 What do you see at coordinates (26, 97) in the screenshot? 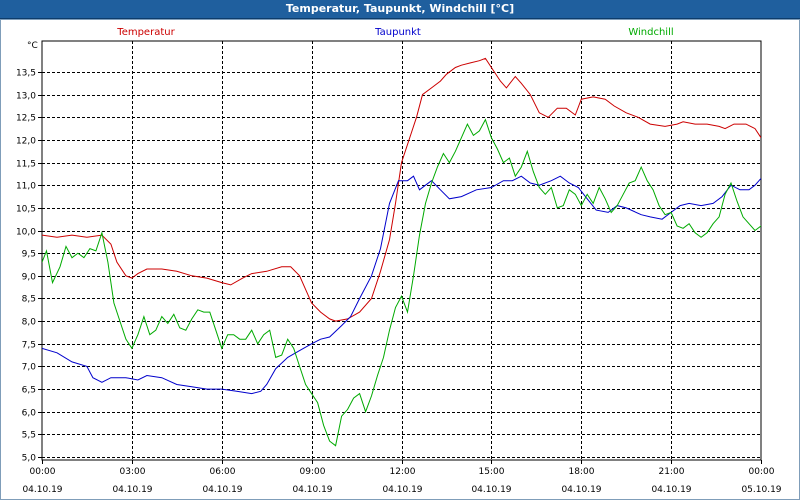
I see `y-tick-label: 13,0` at bounding box center [26, 97].